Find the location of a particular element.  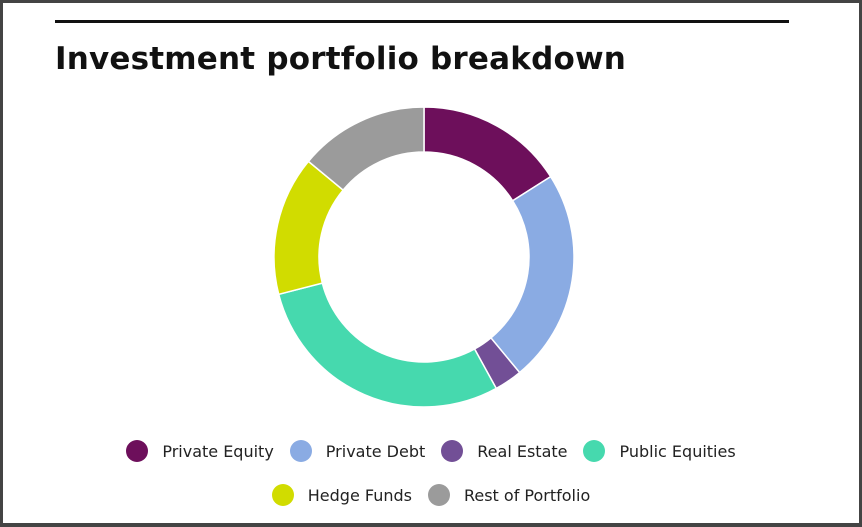

chart-title: Investment portfolio breakdown is located at coordinates (341, 59).